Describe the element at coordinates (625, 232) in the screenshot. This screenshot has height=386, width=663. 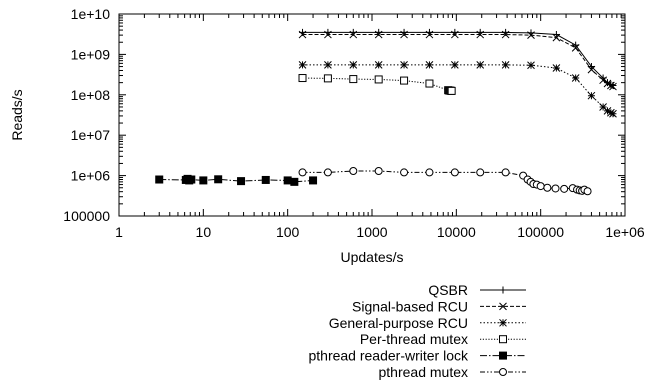
I see `x-tick-label: 1e+06` at that location.